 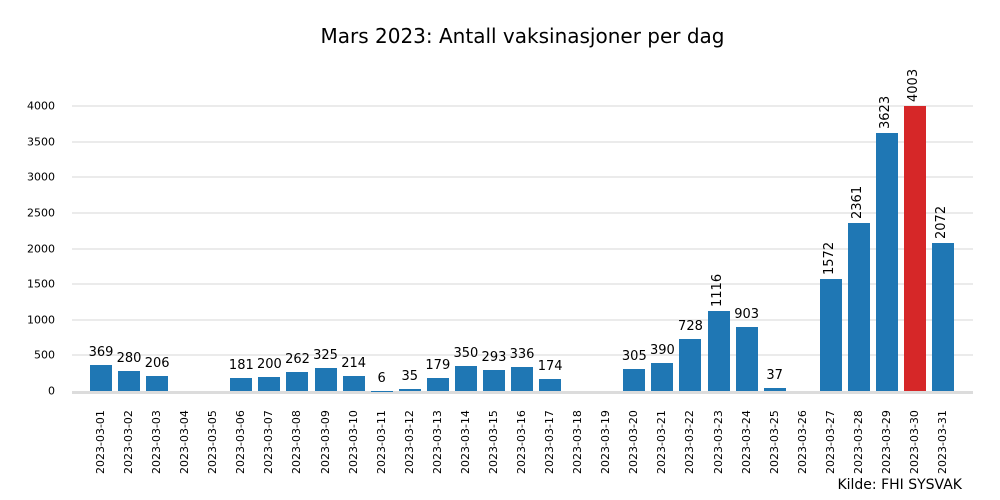 I want to click on x-tick-label: 2023-03-13, so click(x=437, y=442).